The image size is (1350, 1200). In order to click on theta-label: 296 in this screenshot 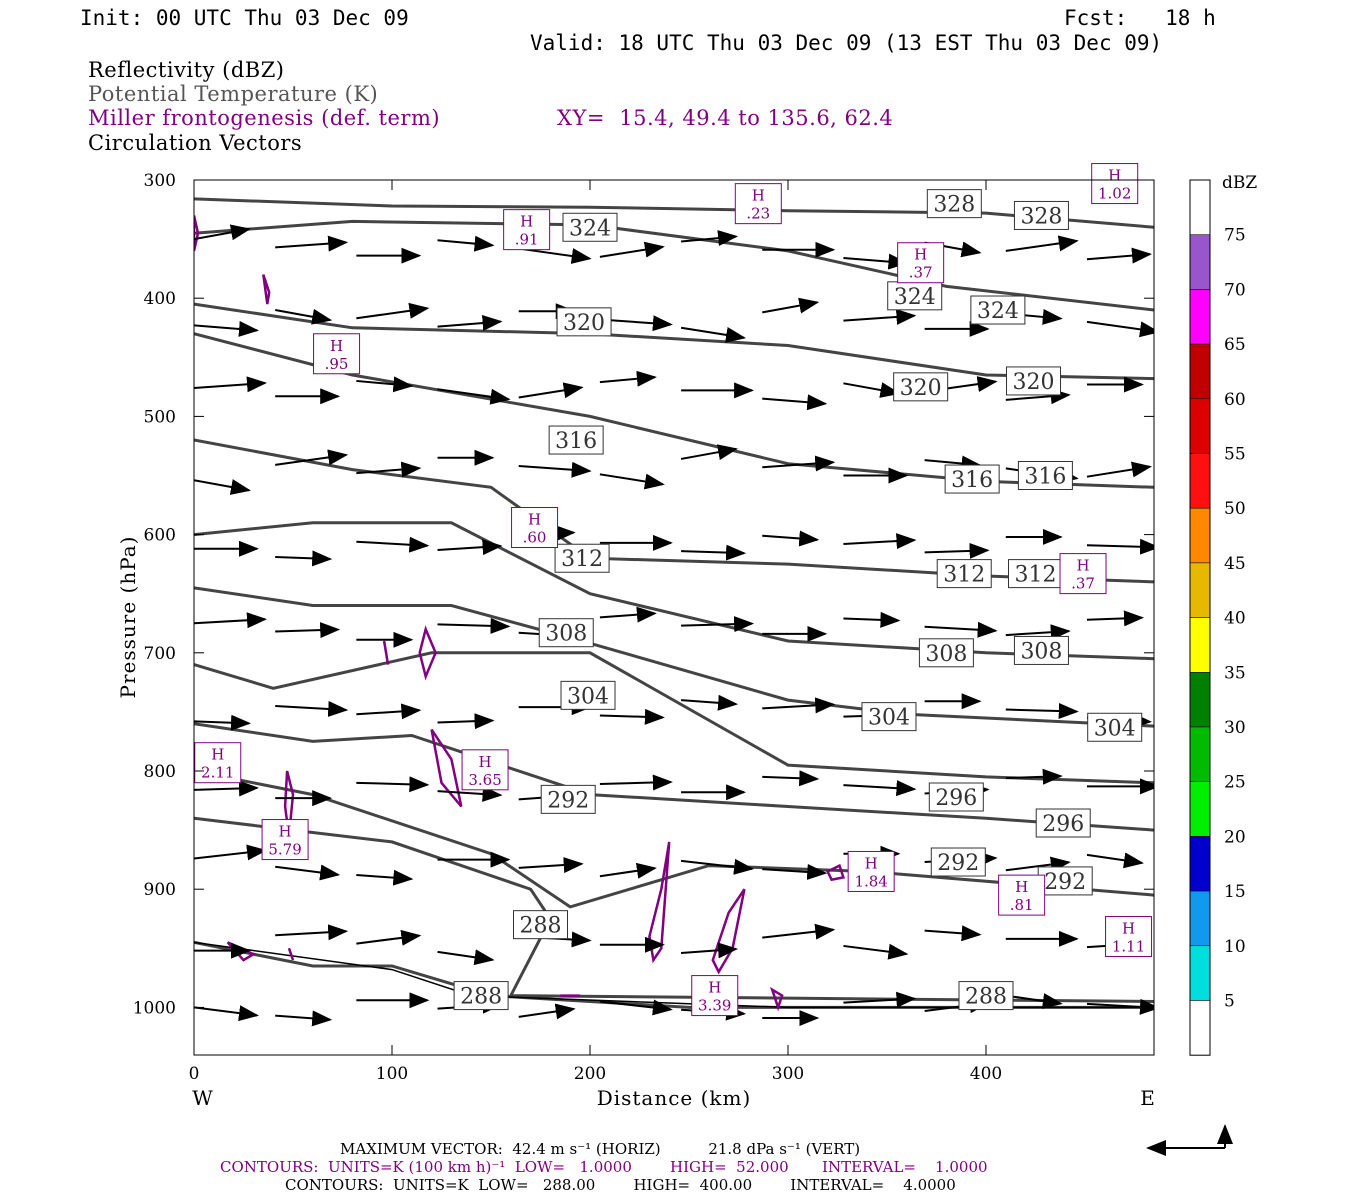, I will do `click(1063, 823)`.